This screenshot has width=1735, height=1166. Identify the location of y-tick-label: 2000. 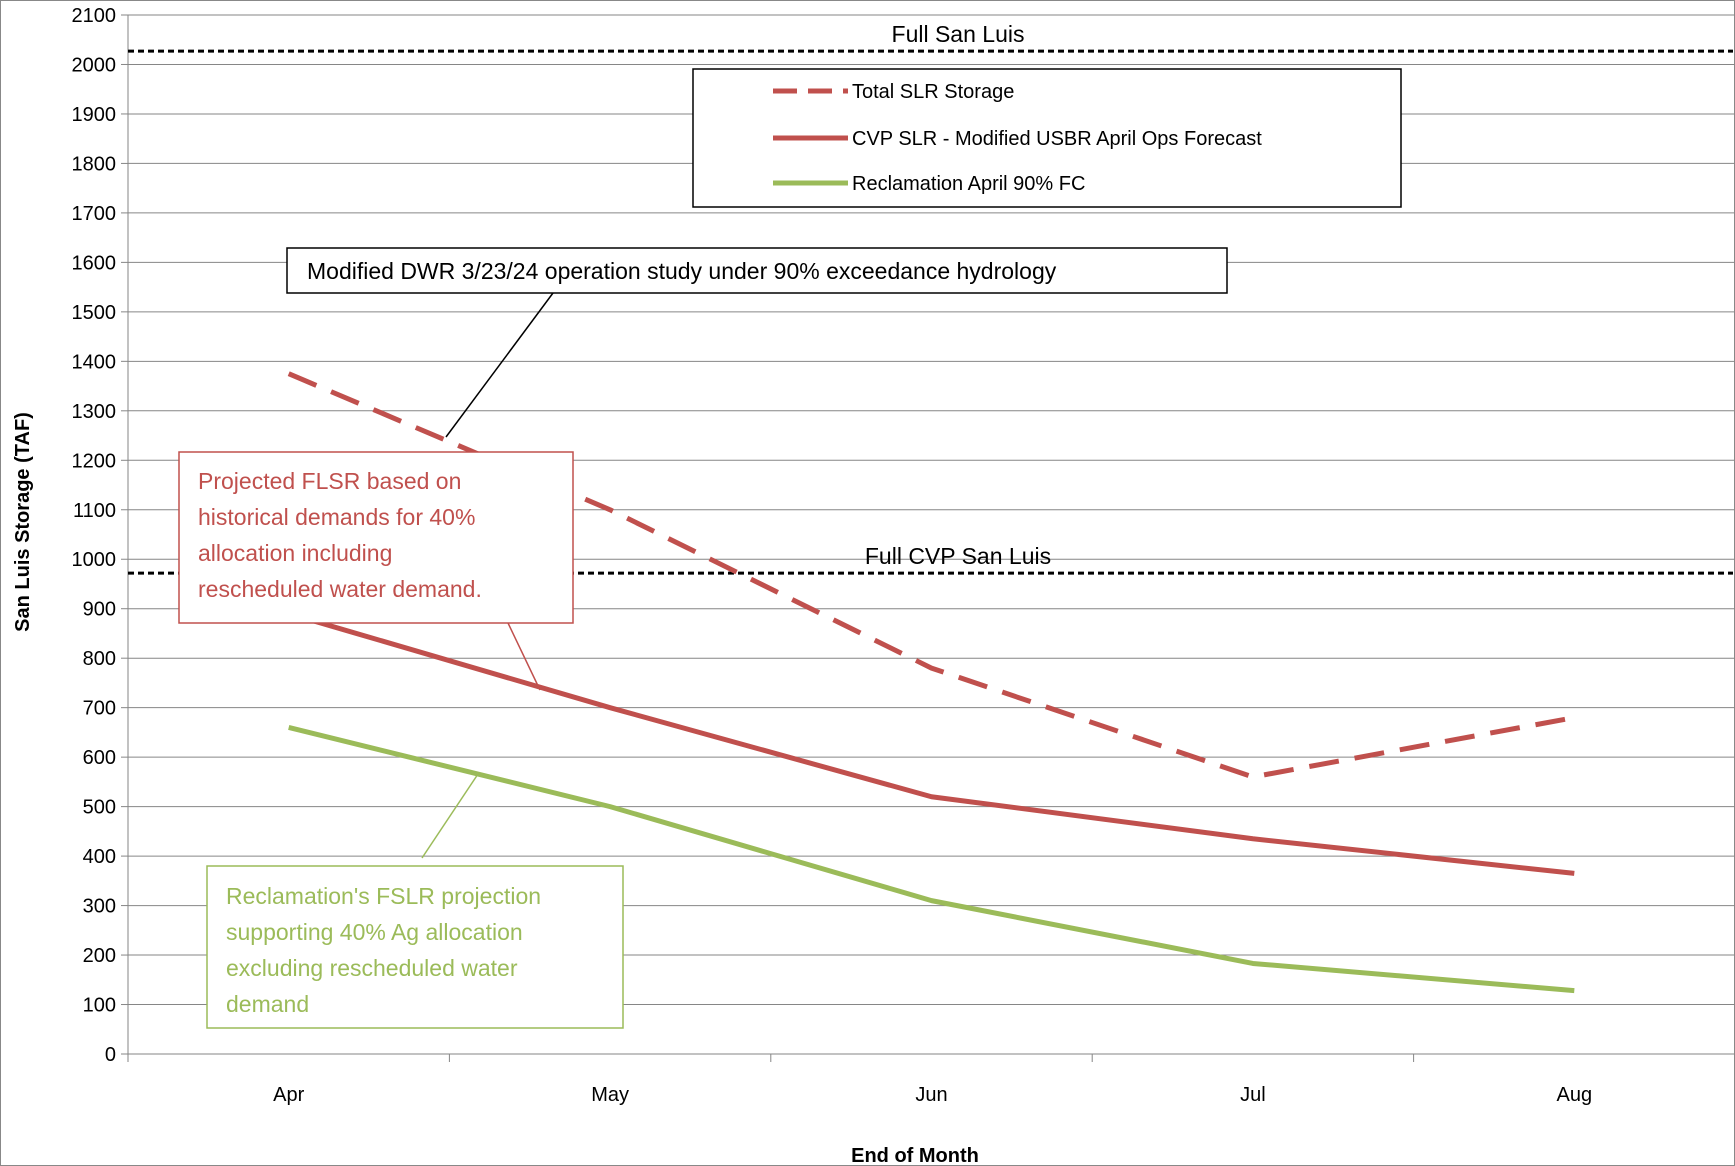
(94, 65).